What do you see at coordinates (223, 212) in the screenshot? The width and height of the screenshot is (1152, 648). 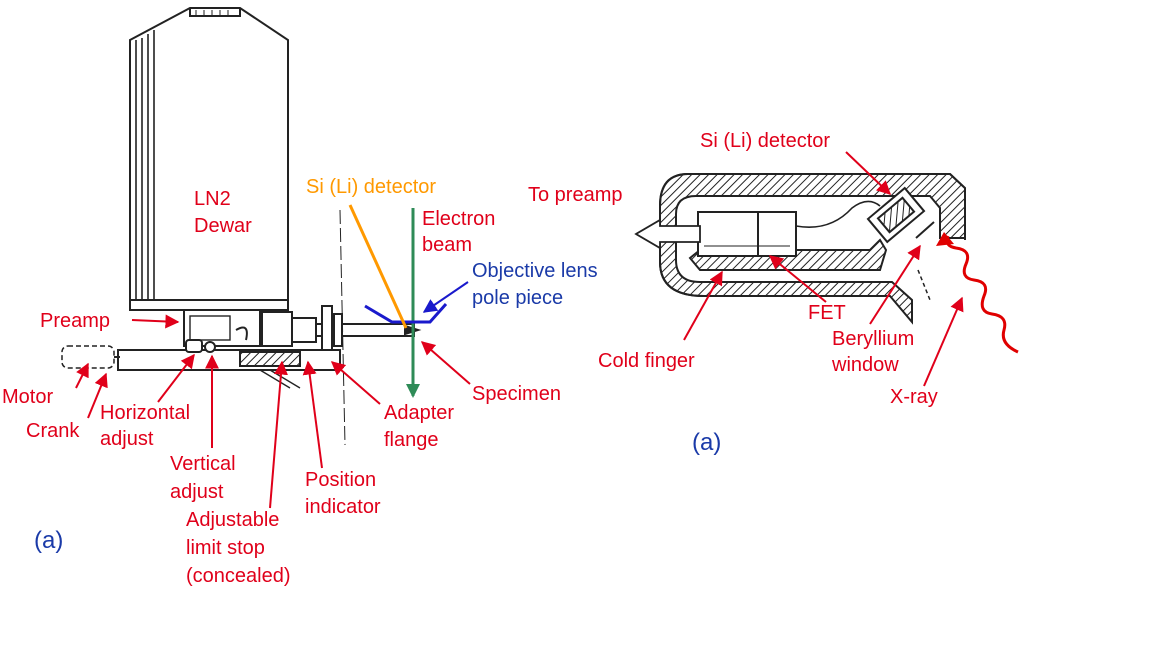 I see `dewar-label: LN2 Dewar` at bounding box center [223, 212].